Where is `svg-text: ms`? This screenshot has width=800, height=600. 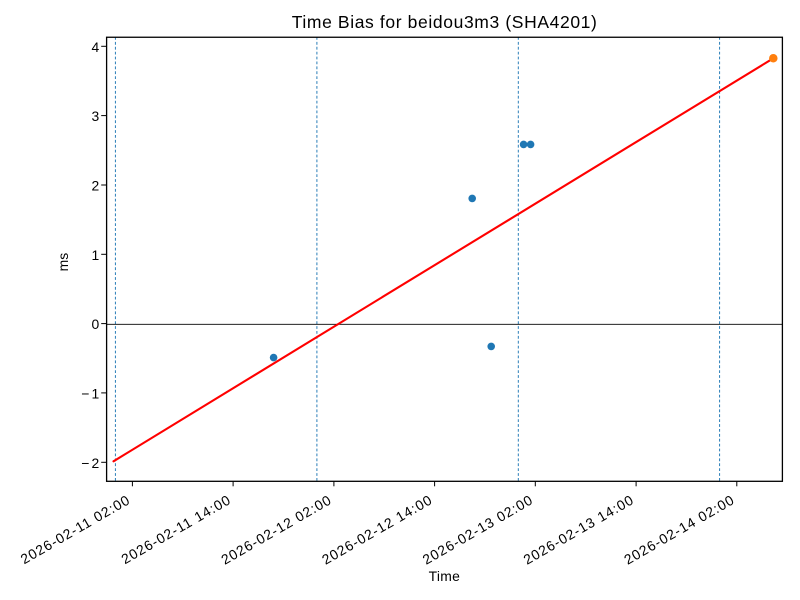 svg-text: ms is located at coordinates (63, 262).